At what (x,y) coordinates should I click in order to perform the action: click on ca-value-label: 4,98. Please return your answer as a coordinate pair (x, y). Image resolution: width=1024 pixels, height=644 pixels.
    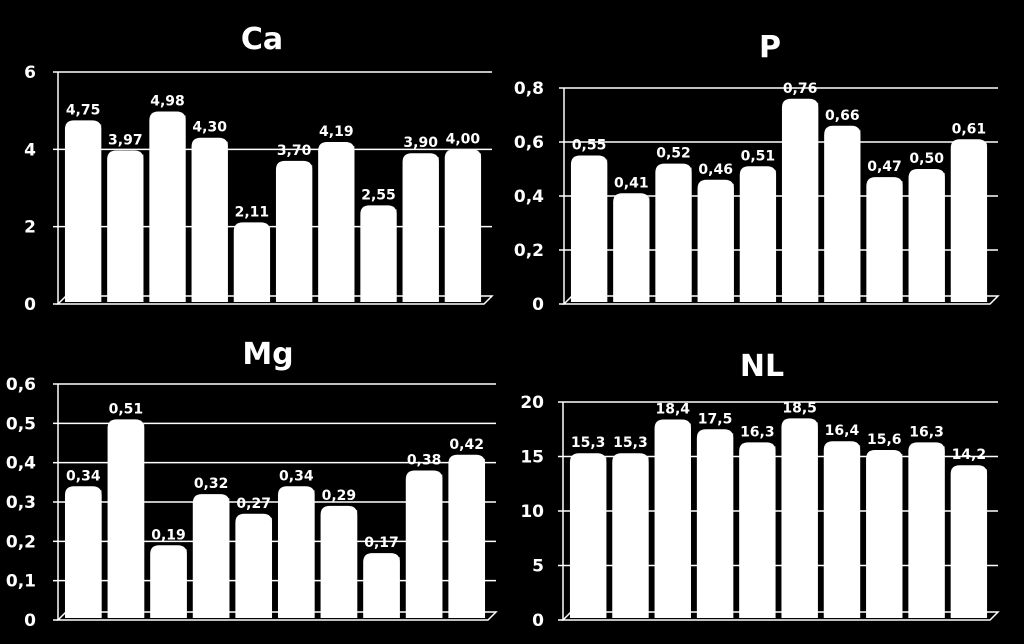
    Looking at the image, I should click on (167, 101).